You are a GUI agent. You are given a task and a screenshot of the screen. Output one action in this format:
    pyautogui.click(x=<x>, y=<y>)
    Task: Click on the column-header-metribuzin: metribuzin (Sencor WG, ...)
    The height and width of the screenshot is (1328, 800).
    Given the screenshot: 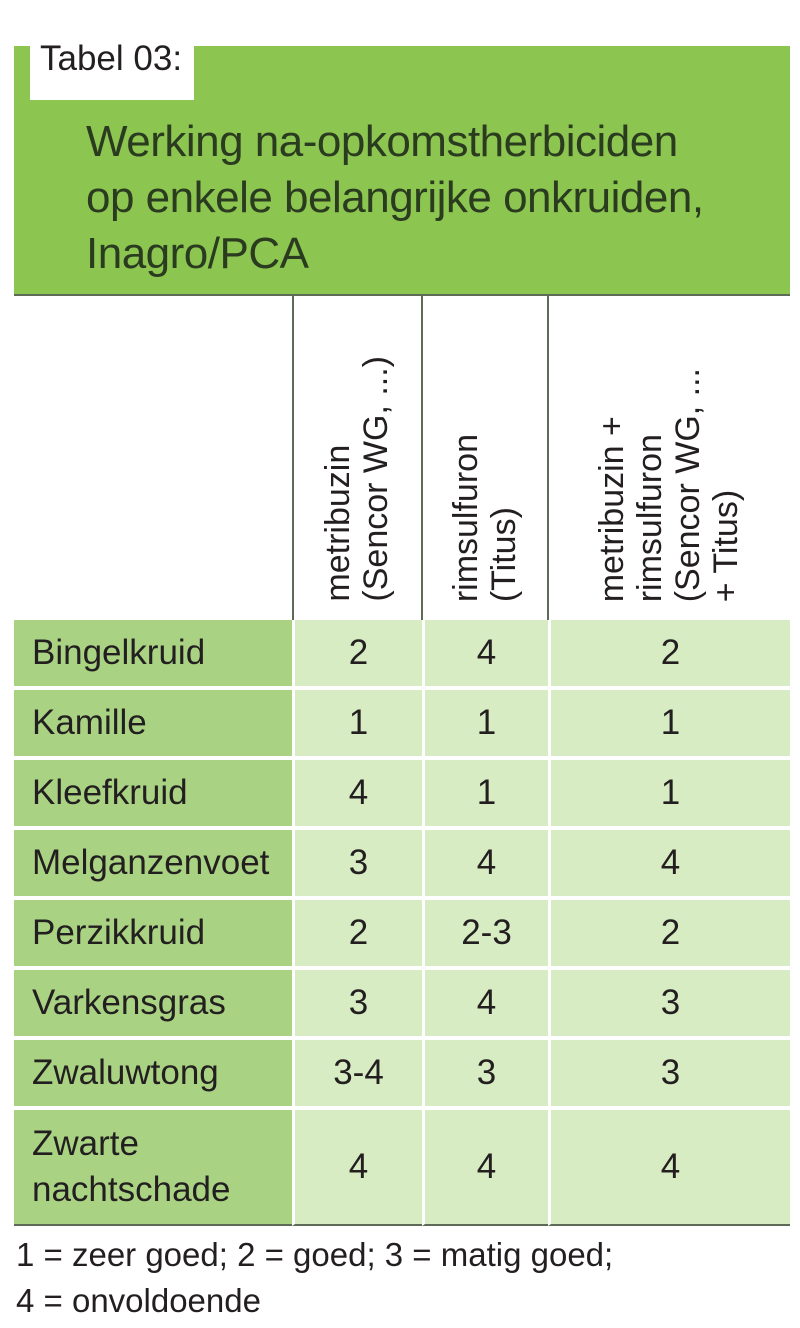 What is the action you would take?
    pyautogui.click(x=357, y=488)
    